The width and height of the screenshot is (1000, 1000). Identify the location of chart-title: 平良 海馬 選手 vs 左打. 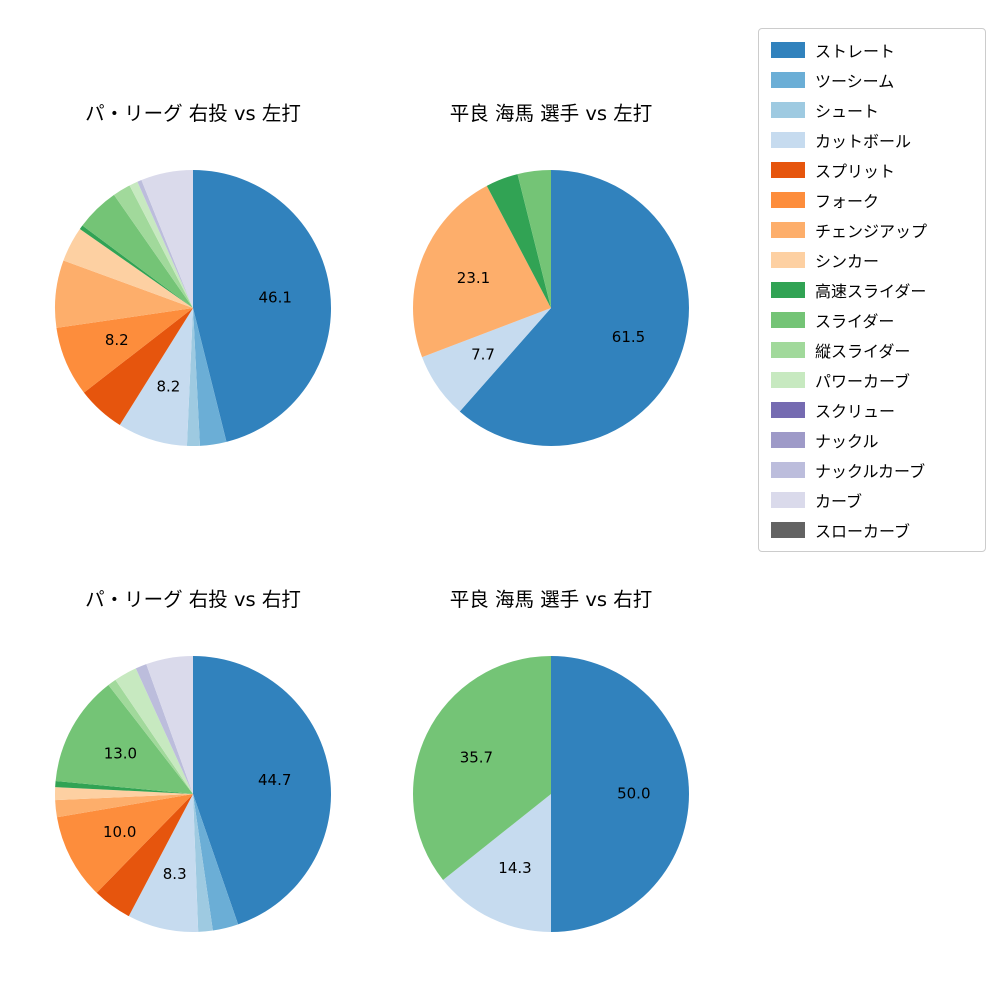
(551, 113).